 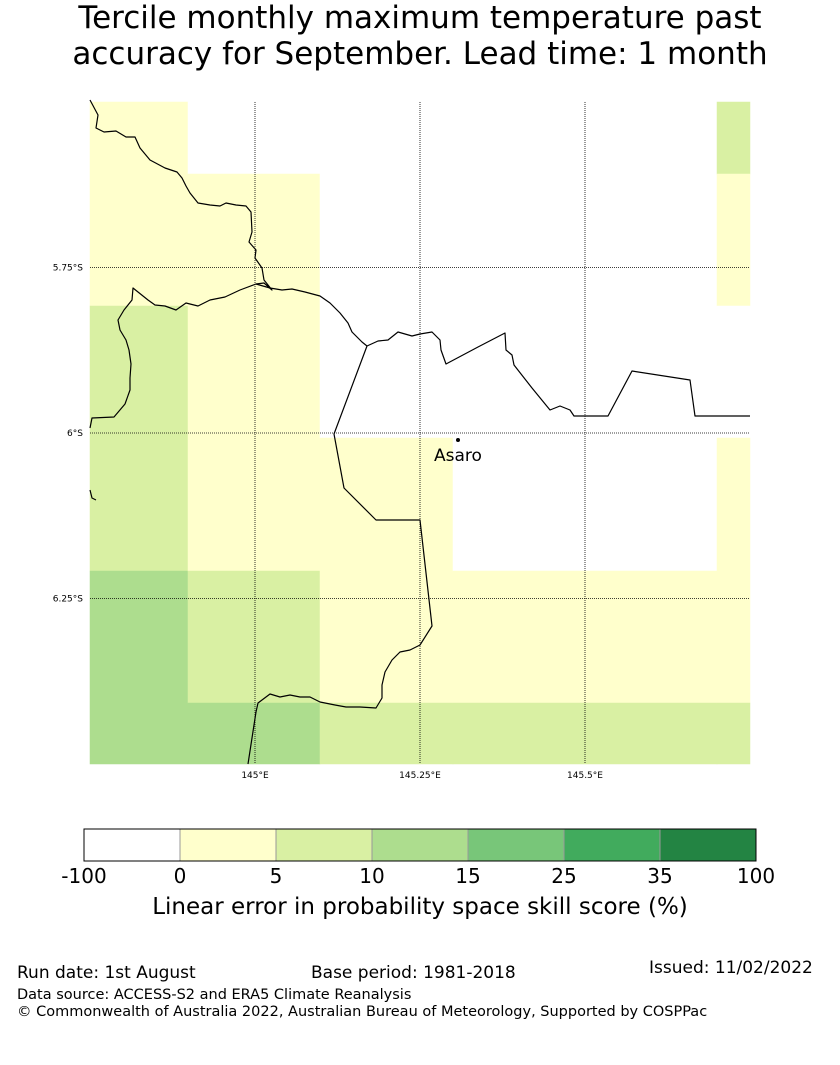 I want to click on border-east, so click(x=502, y=350).